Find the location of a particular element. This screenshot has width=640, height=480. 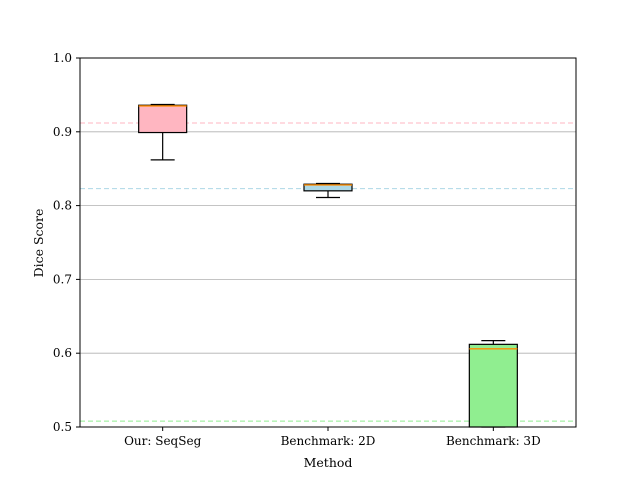

y-tick-label: 0.8 is located at coordinates (62, 206).